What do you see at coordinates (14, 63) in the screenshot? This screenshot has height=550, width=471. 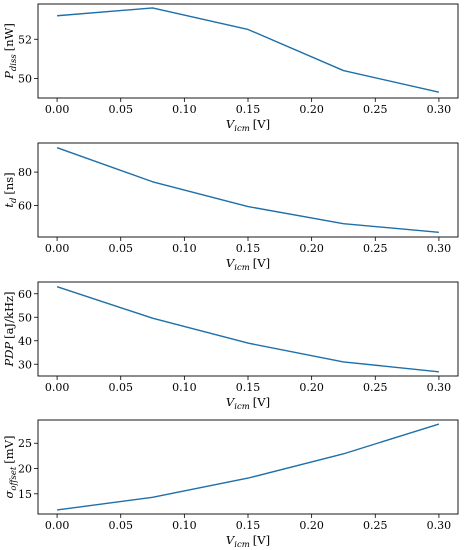 I see `y-axis-label-sub: diss` at bounding box center [14, 63].